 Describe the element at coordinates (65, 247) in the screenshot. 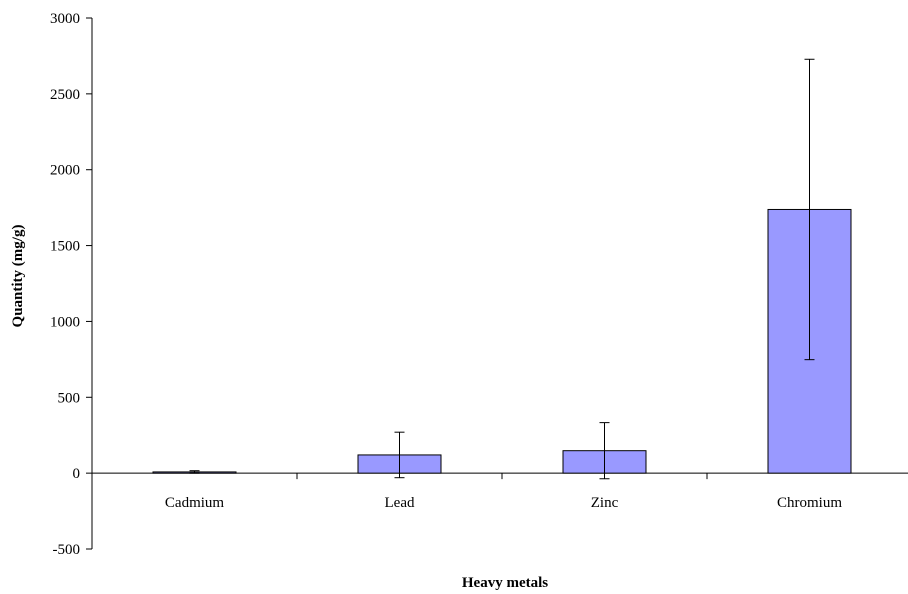

I see `y-tick-label: 1500` at that location.